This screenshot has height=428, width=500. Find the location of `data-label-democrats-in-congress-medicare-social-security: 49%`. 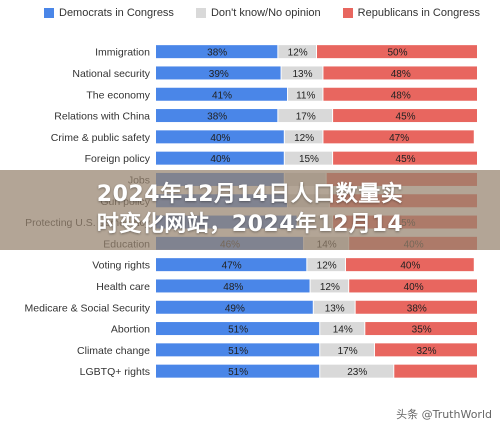

data-label-democrats-in-congress-medicare-social-security: 49% is located at coordinates (235, 308).